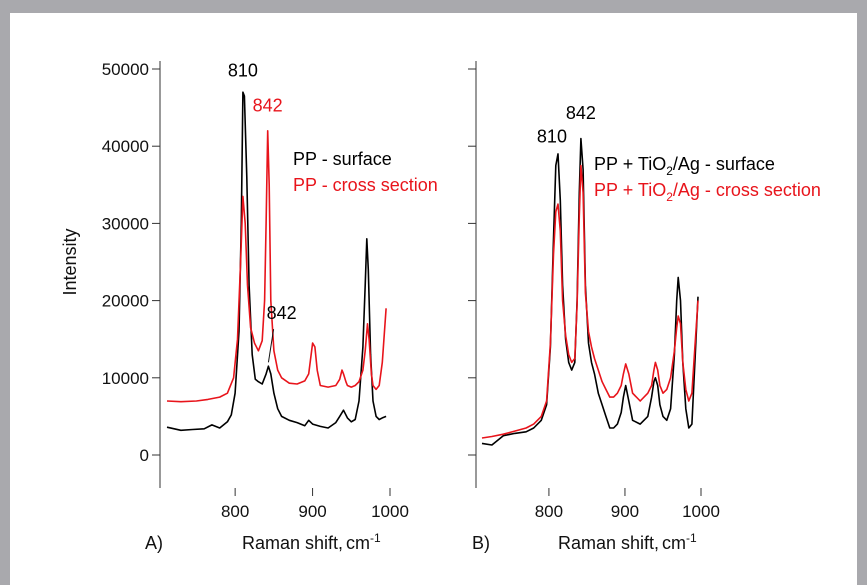  What do you see at coordinates (125, 146) in the screenshot?
I see `y-tick-label: 40000` at bounding box center [125, 146].